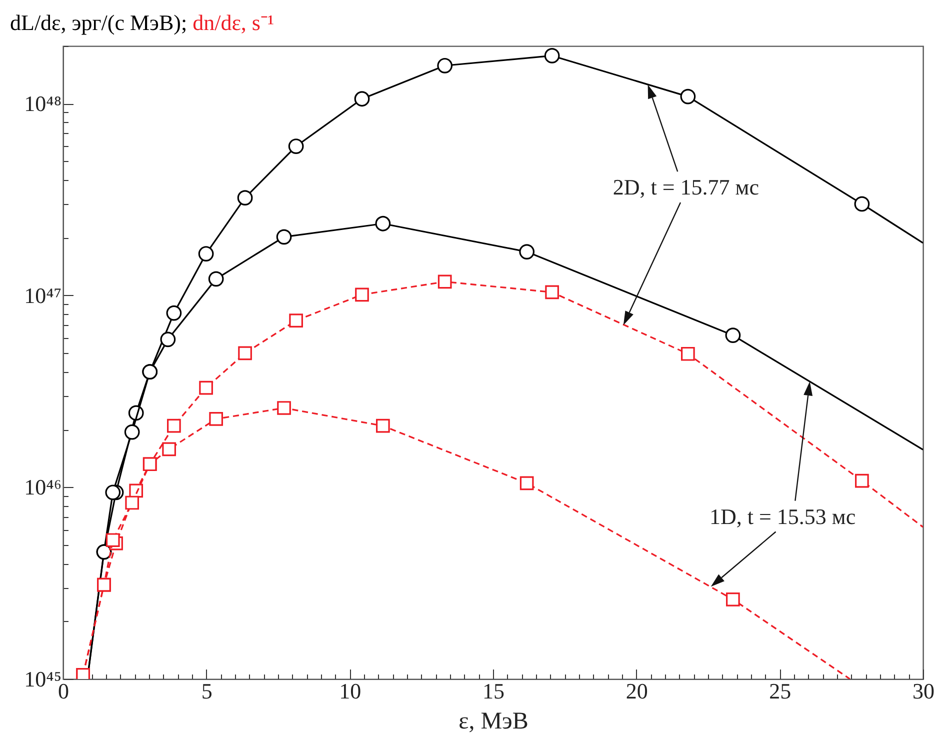  What do you see at coordinates (493, 691) in the screenshot?
I see `x-tick-label: 15` at bounding box center [493, 691].